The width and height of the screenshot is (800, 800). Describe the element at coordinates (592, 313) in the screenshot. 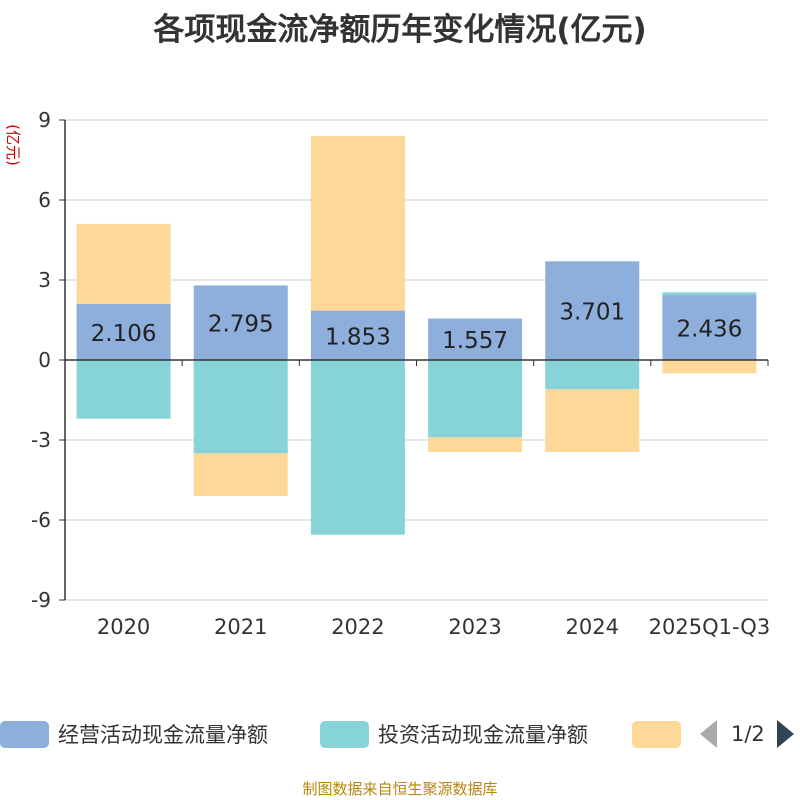

I see `data-label: 3.701` at that location.